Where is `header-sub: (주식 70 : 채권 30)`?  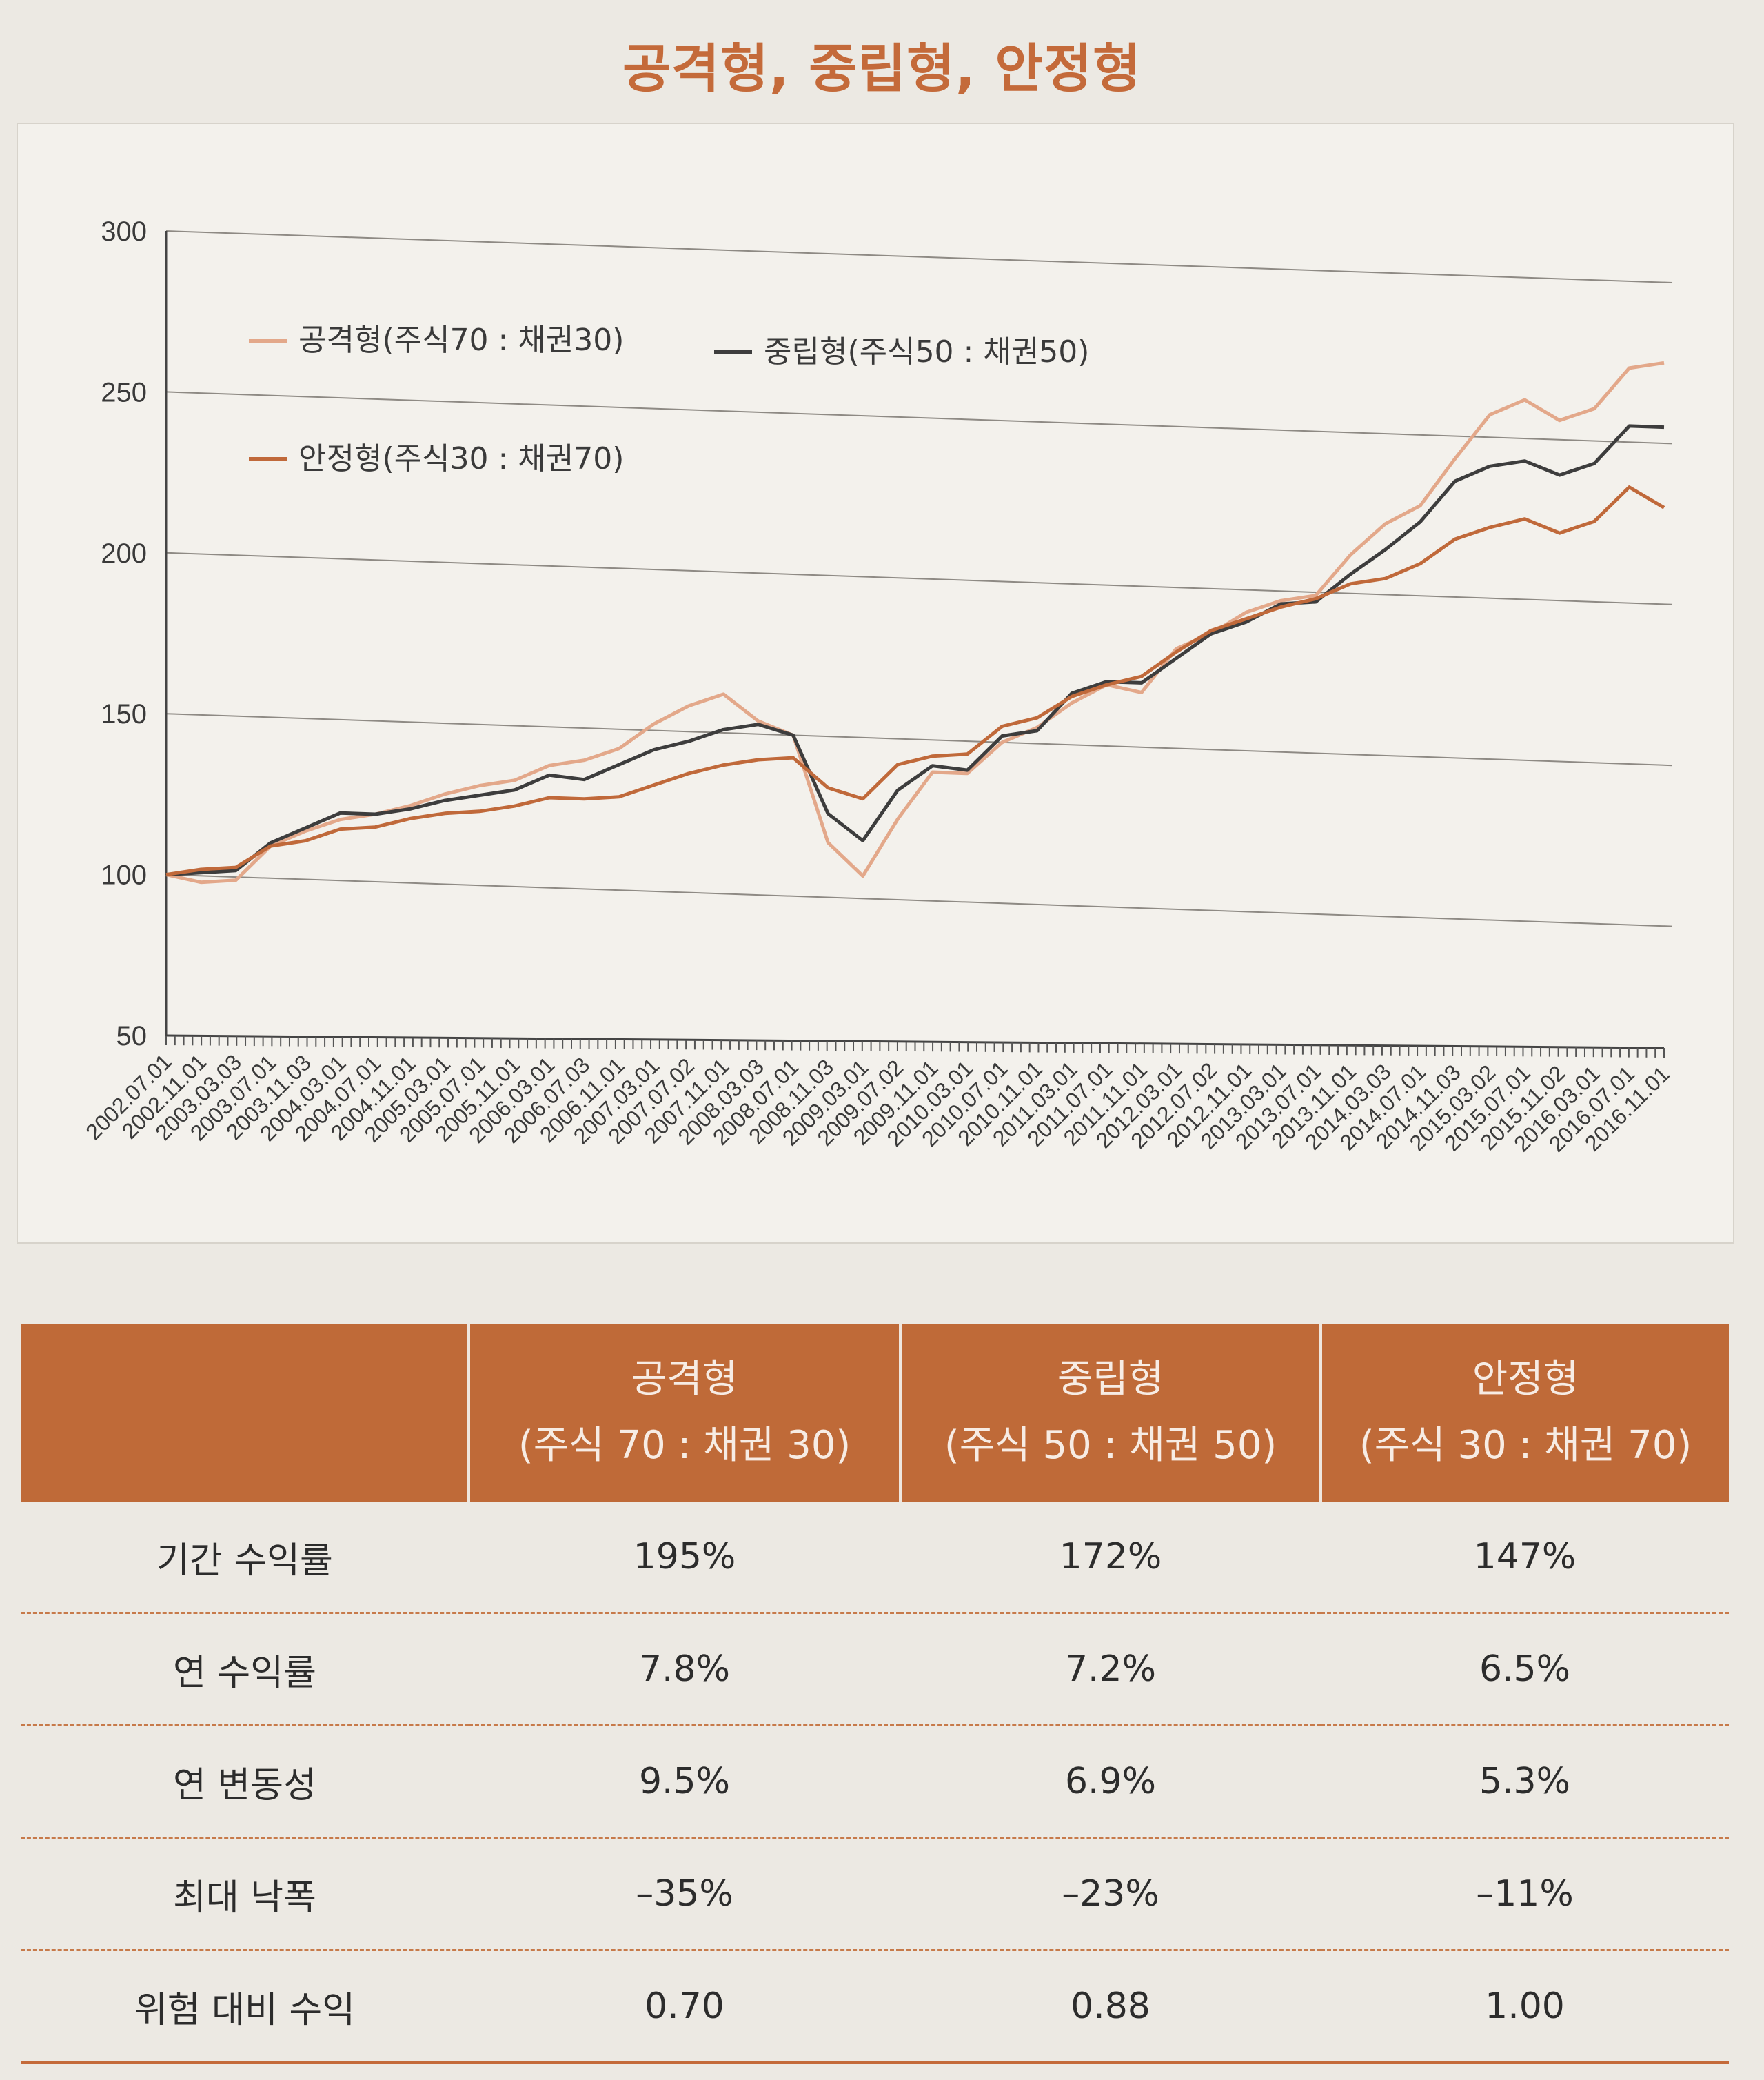 header-sub: (주식 70 : 채권 30) is located at coordinates (684, 1446).